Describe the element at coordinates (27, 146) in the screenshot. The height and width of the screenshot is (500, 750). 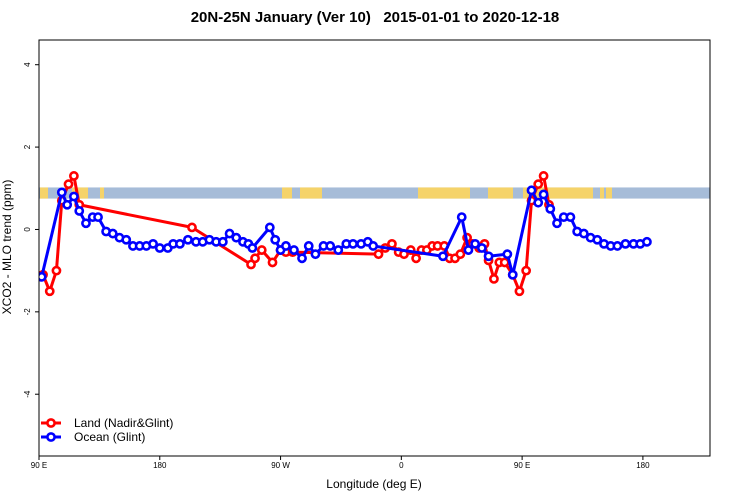
I see `y-tick-label: 2` at that location.